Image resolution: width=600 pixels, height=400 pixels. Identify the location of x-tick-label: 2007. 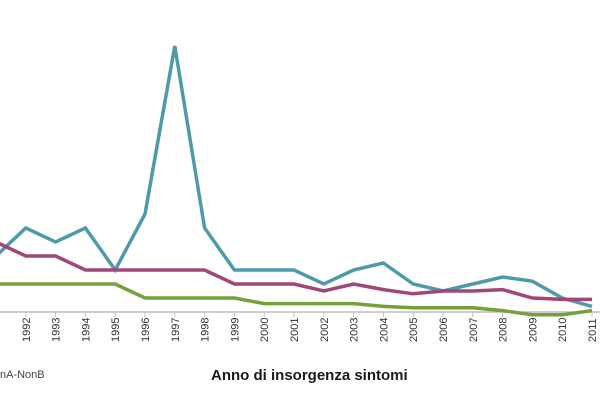
(474, 330).